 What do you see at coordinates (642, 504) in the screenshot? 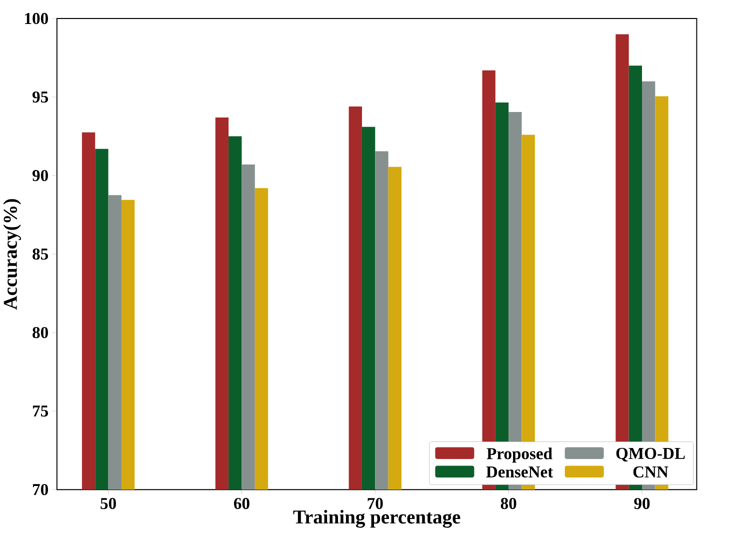
I see `x-tick-label: 90` at bounding box center [642, 504].